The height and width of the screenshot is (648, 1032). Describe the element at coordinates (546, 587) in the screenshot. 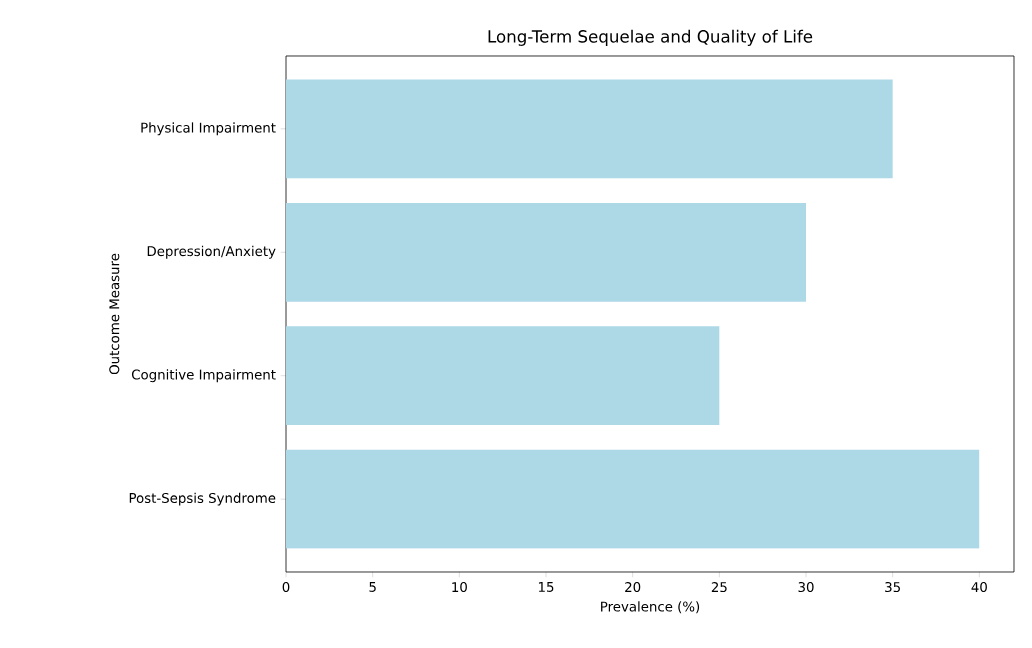

I see `x-tick-label: 15` at that location.